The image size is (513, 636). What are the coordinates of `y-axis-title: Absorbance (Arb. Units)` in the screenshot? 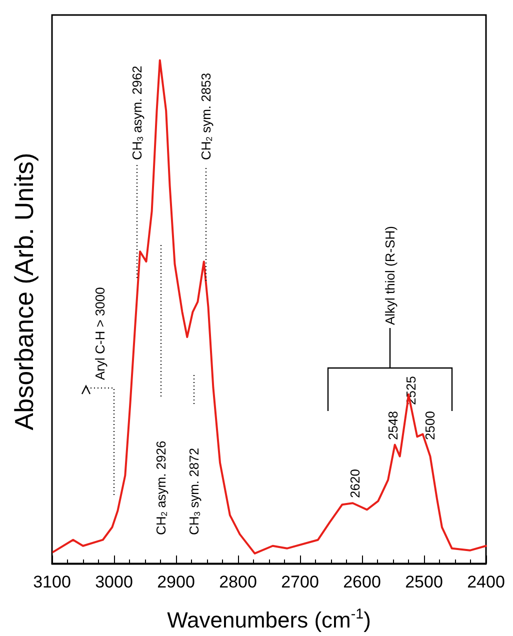 It's located at (24, 291).